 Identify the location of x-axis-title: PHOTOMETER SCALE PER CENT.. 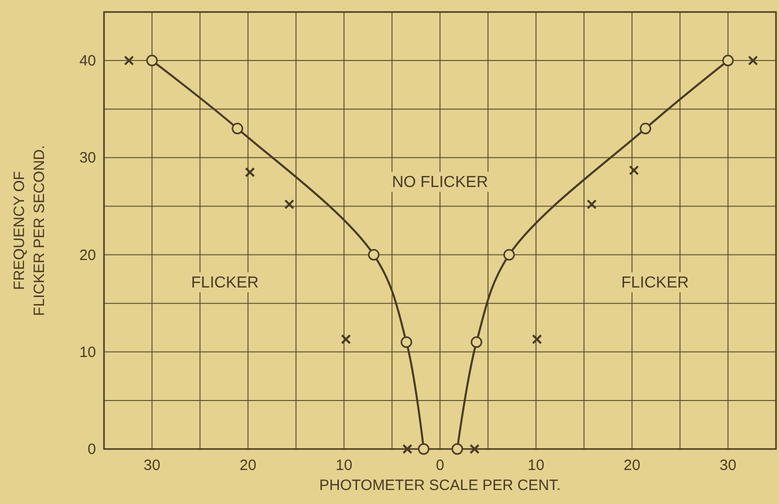
(440, 485).